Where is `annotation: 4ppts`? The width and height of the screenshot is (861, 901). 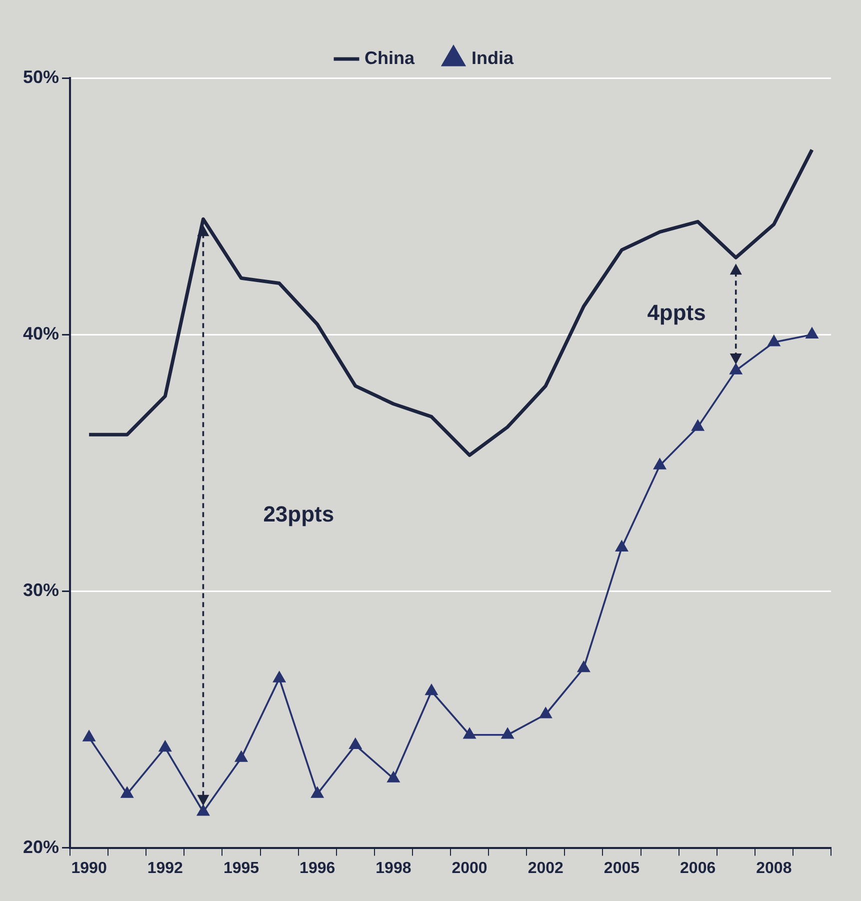
annotation: 4ppts is located at coordinates (676, 313).